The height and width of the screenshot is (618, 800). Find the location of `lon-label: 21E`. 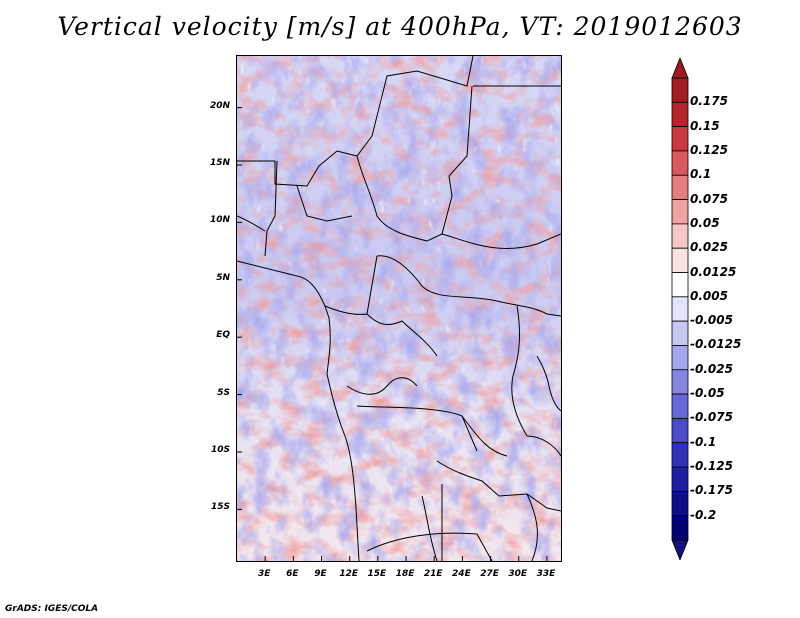

lon-label: 21E is located at coordinates (433, 574).